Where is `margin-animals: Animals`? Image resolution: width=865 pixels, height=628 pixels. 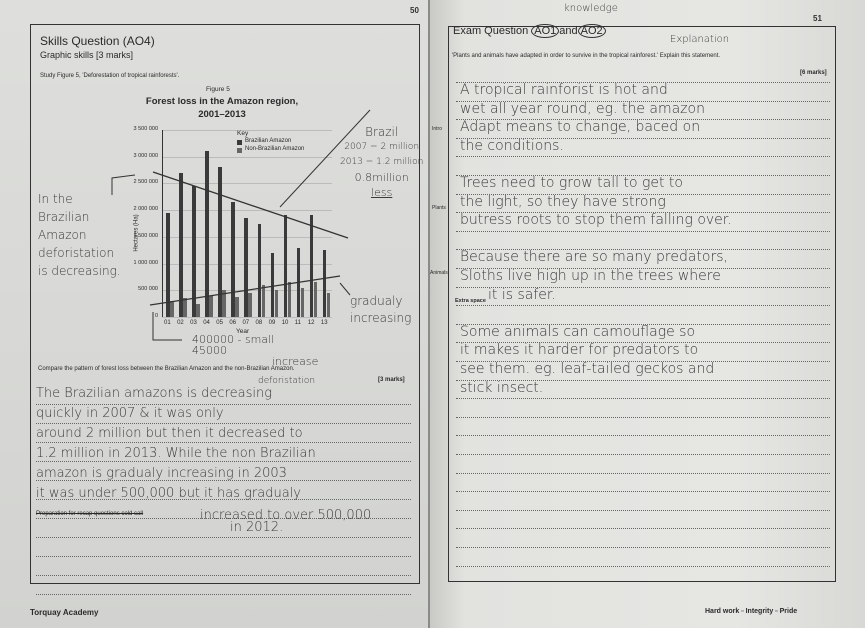
margin-animals: Animals is located at coordinates (439, 273).